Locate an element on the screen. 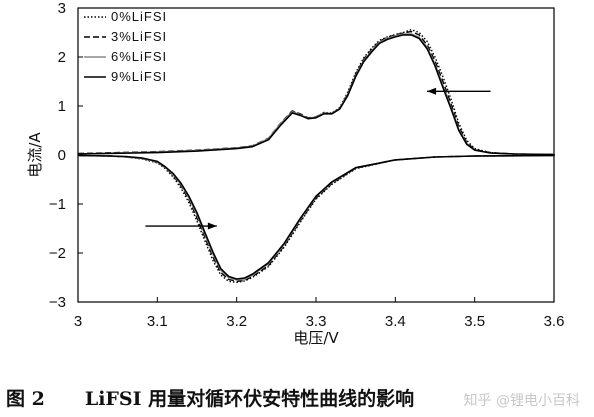 The width and height of the screenshot is (594, 417). legend-label: 6%LiFSI is located at coordinates (139, 56).